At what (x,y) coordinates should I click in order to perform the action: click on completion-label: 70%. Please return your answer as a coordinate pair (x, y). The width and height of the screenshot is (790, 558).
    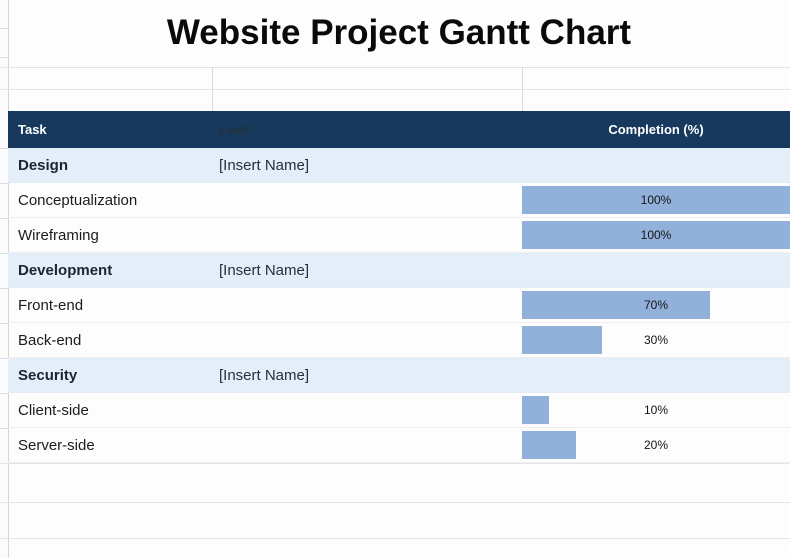
    Looking at the image, I should click on (656, 305).